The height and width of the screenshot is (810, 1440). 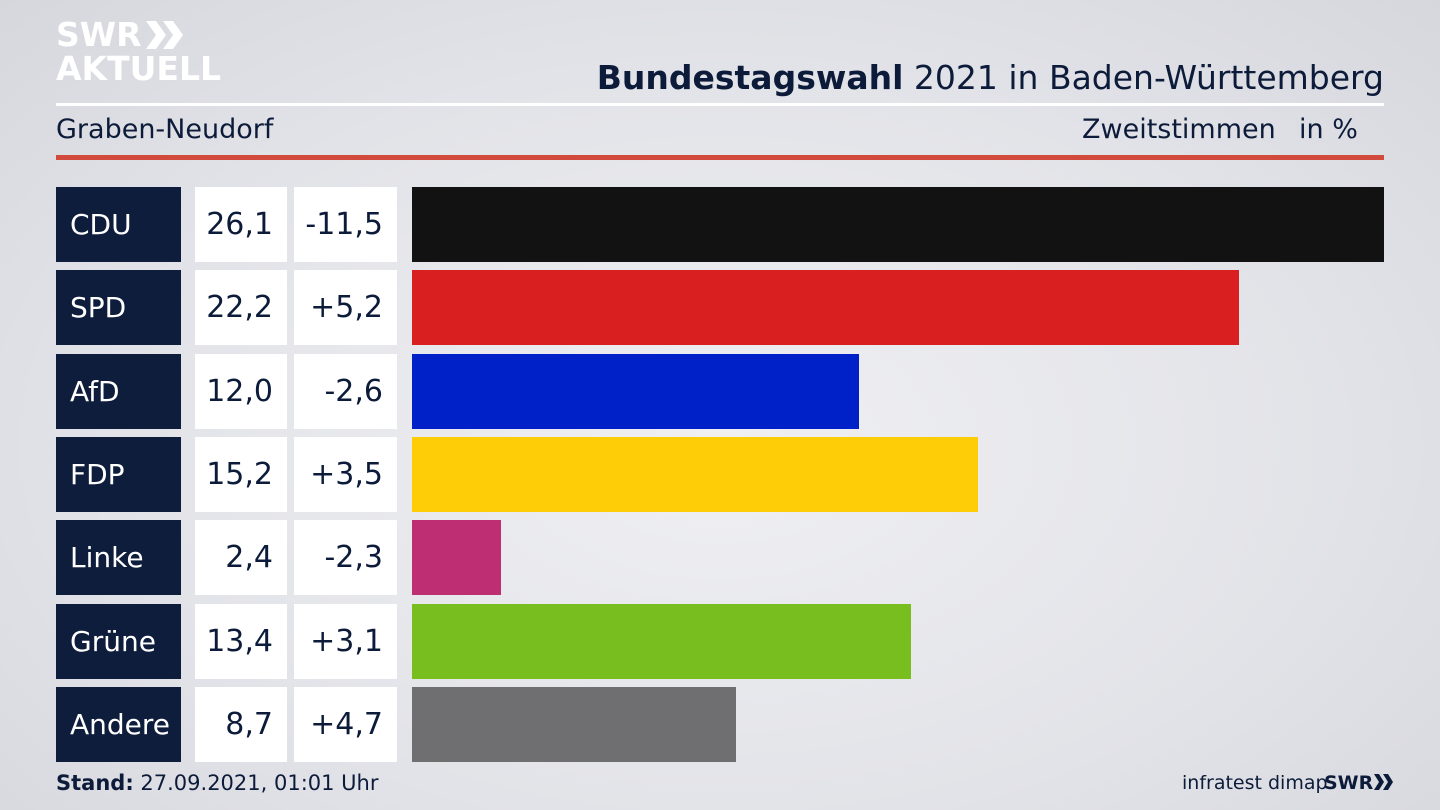 I want to click on header-divider, so click(x=720, y=104).